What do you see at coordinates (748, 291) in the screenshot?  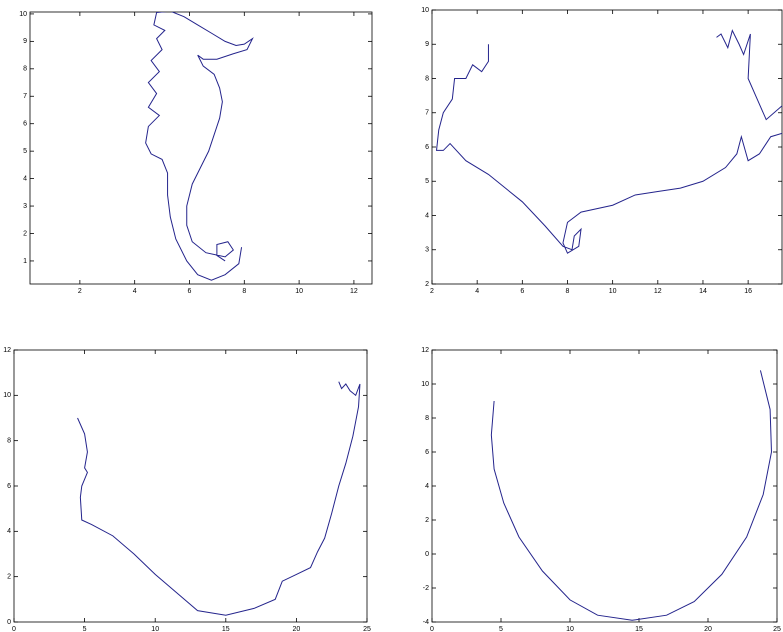 I see `x-tick-label: 16` at bounding box center [748, 291].